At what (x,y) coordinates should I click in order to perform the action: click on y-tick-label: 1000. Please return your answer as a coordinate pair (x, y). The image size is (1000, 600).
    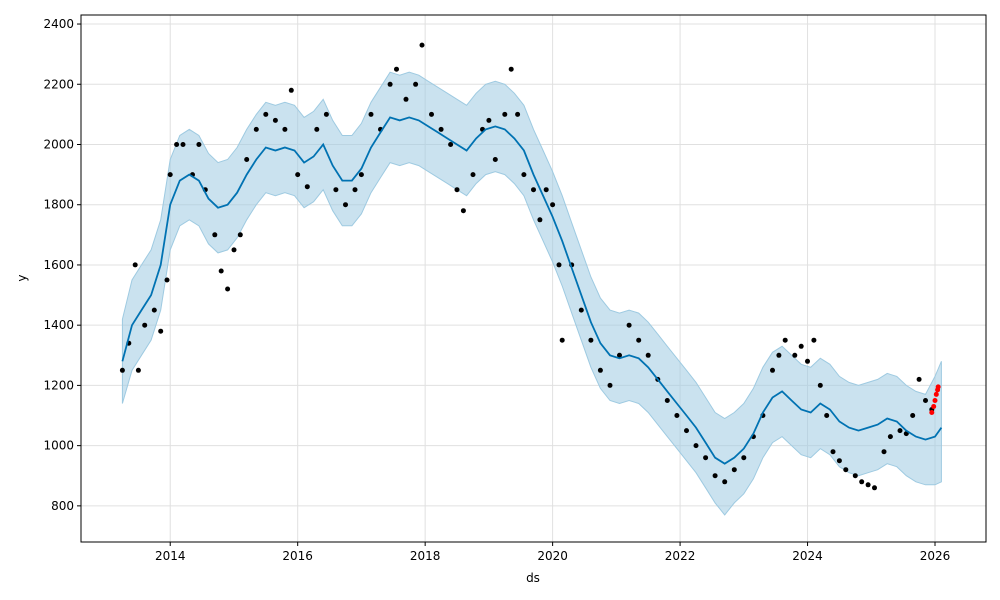
    Looking at the image, I should click on (58, 446).